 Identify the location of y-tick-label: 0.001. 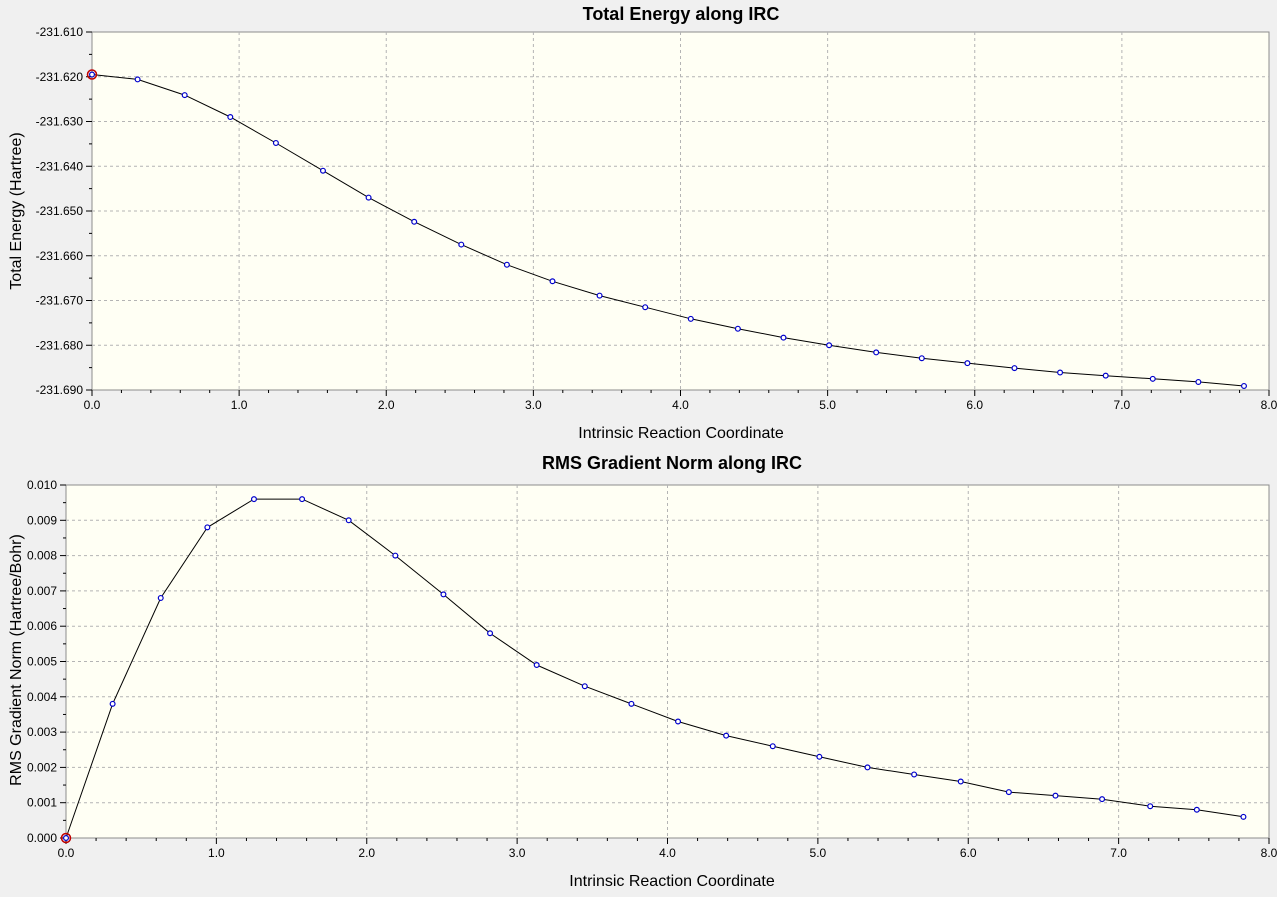
(42, 803).